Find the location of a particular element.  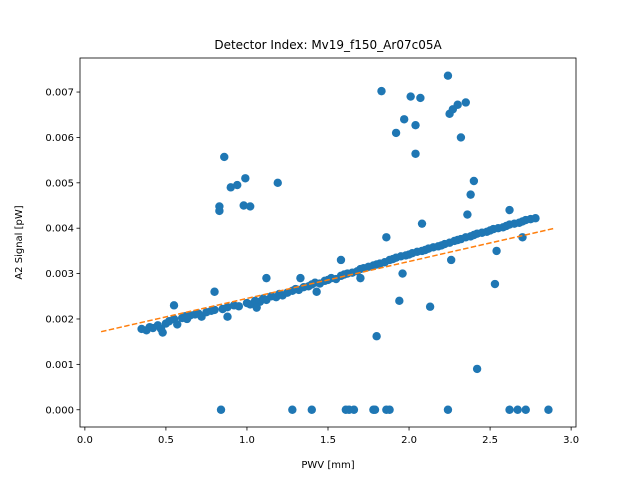

x-tick-label: 2.0 is located at coordinates (409, 440).